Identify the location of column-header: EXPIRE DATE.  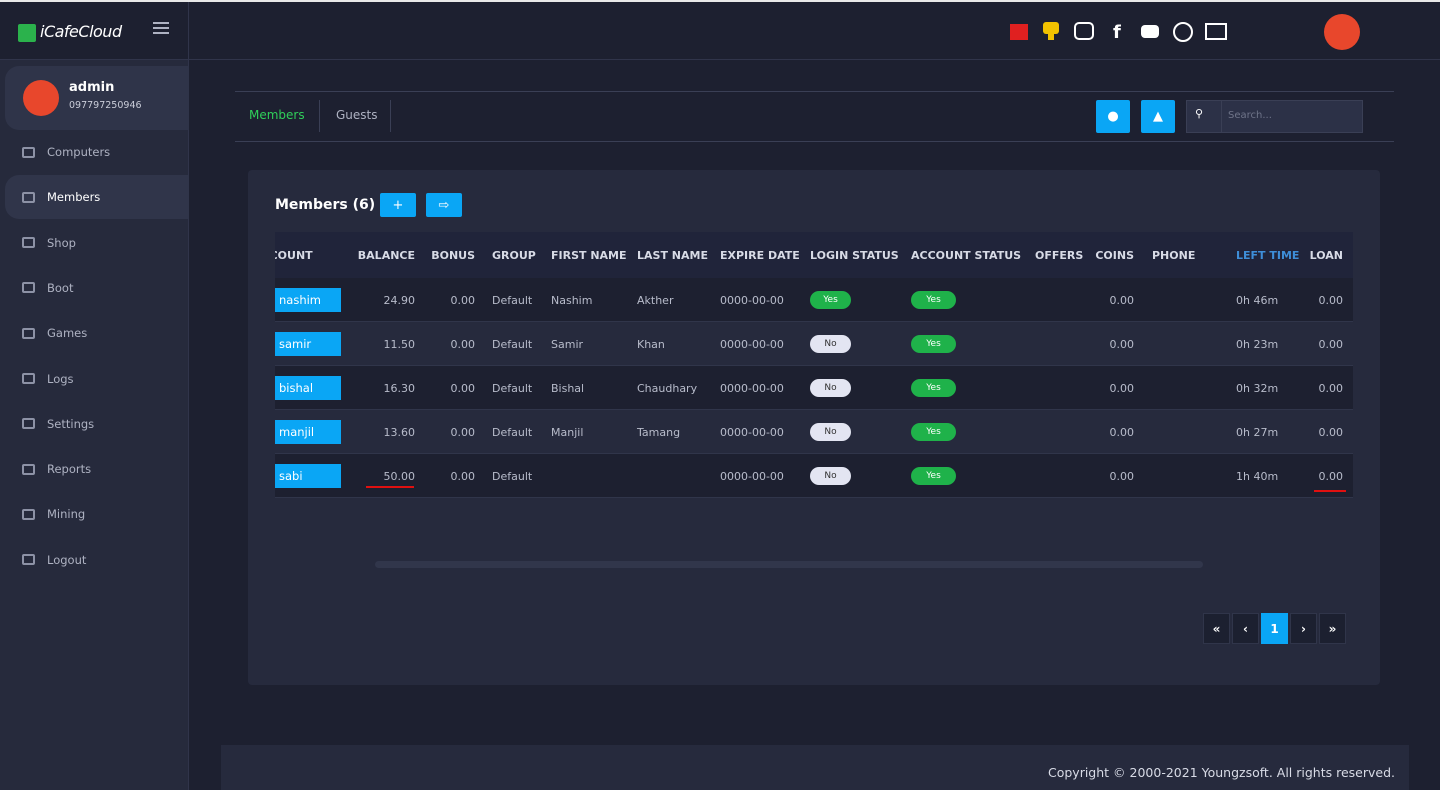
(760, 255).